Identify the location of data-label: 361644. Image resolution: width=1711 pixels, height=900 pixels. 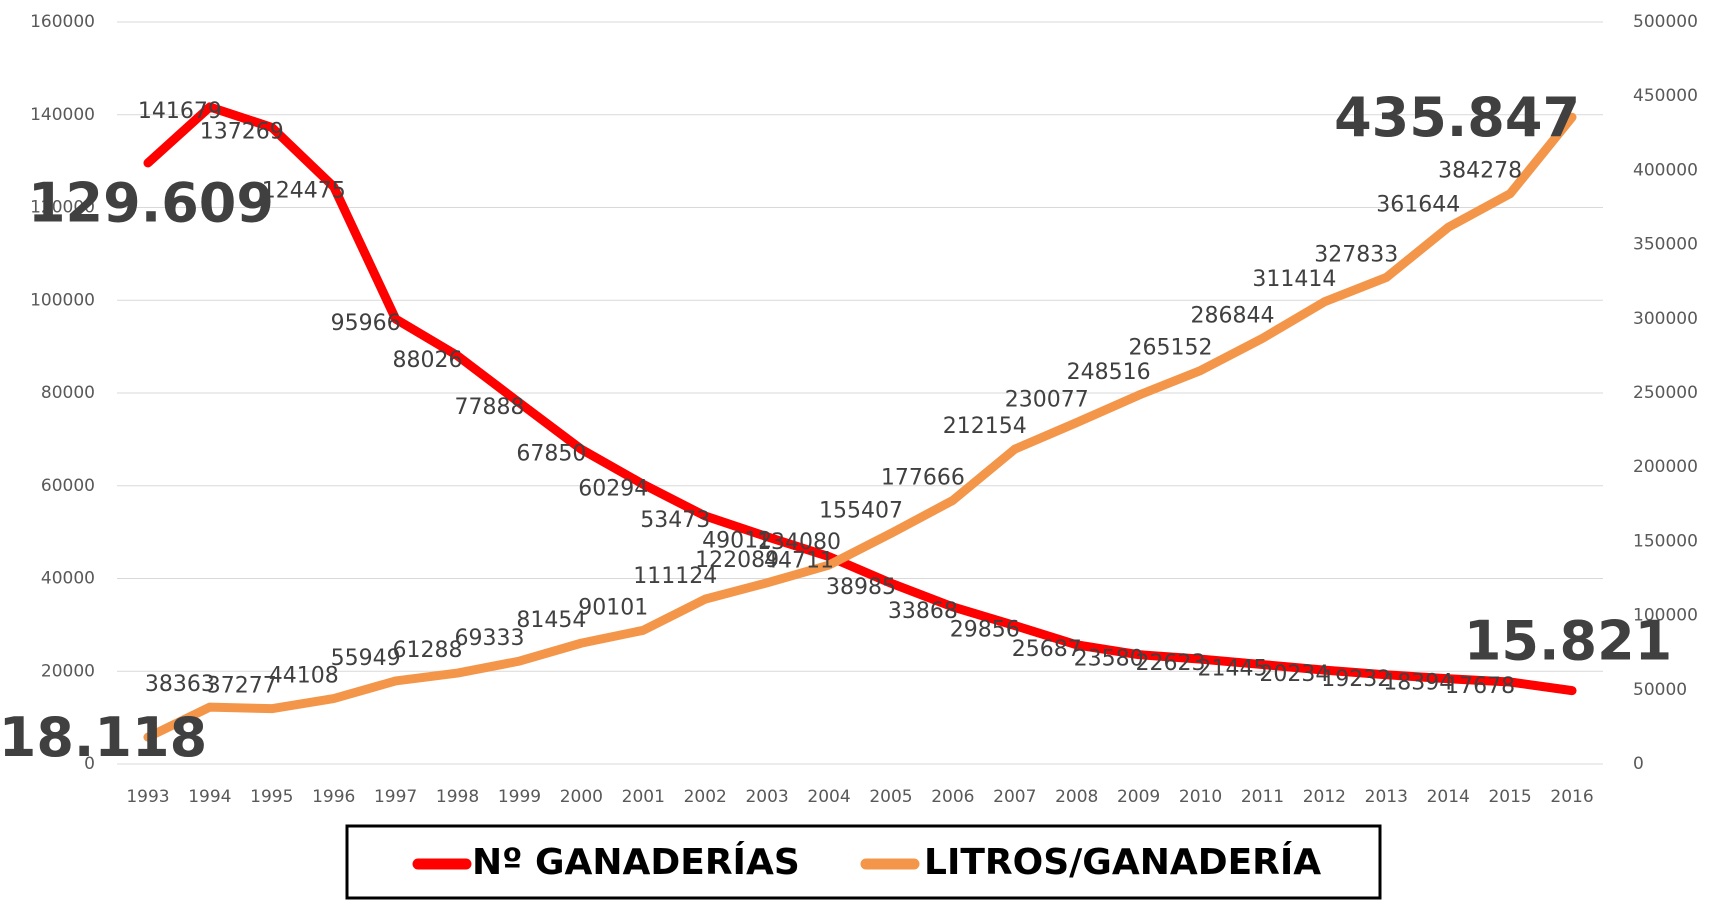
(1418, 204).